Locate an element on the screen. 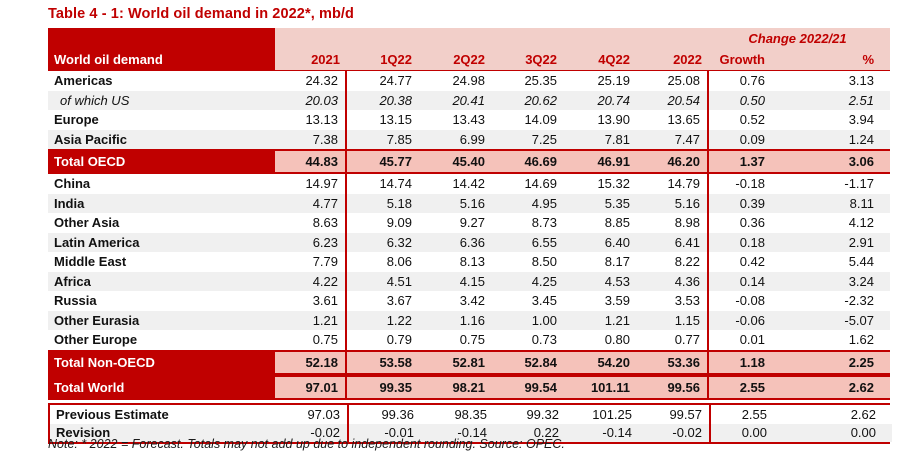 Image resolution: width=914 pixels, height=467 pixels. header-corner-block is located at coordinates (161, 38).